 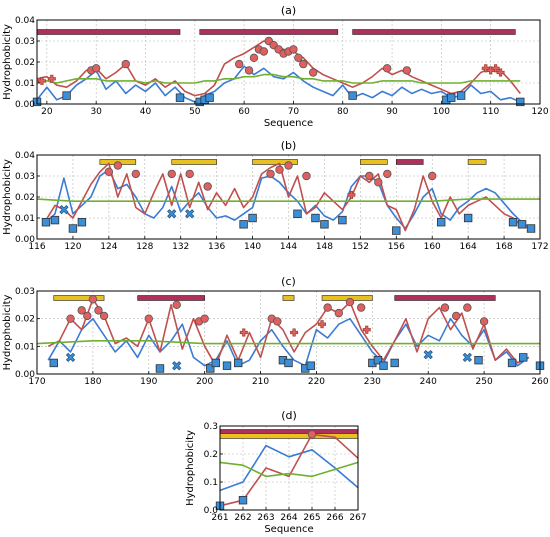 What do you see at coordinates (211, 427) in the screenshot?
I see `y-tick-label: 0.3` at bounding box center [211, 427].